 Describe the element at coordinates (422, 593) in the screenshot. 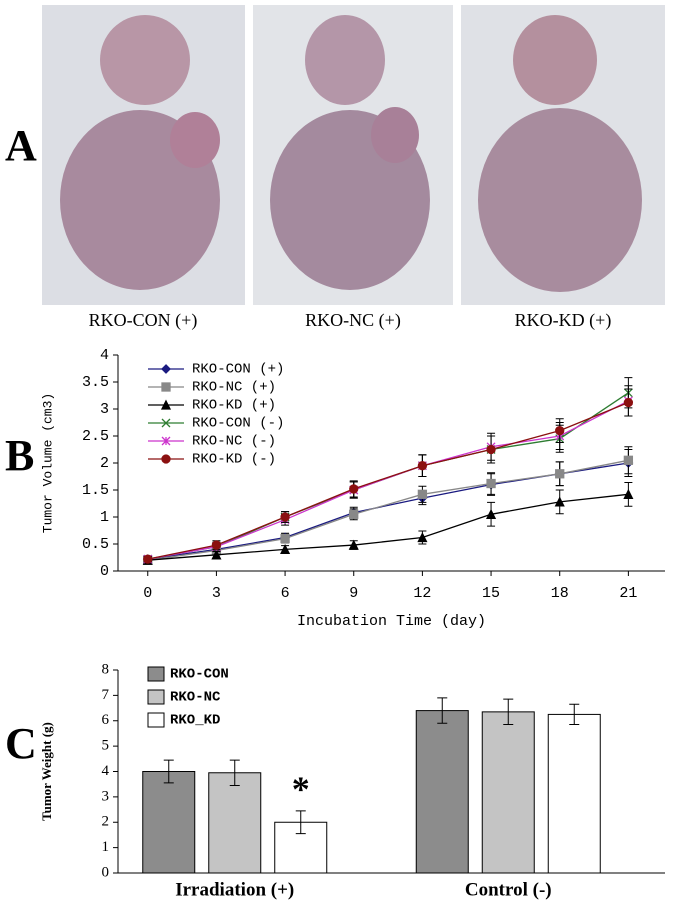

I see `x-tick-label: 12` at that location.